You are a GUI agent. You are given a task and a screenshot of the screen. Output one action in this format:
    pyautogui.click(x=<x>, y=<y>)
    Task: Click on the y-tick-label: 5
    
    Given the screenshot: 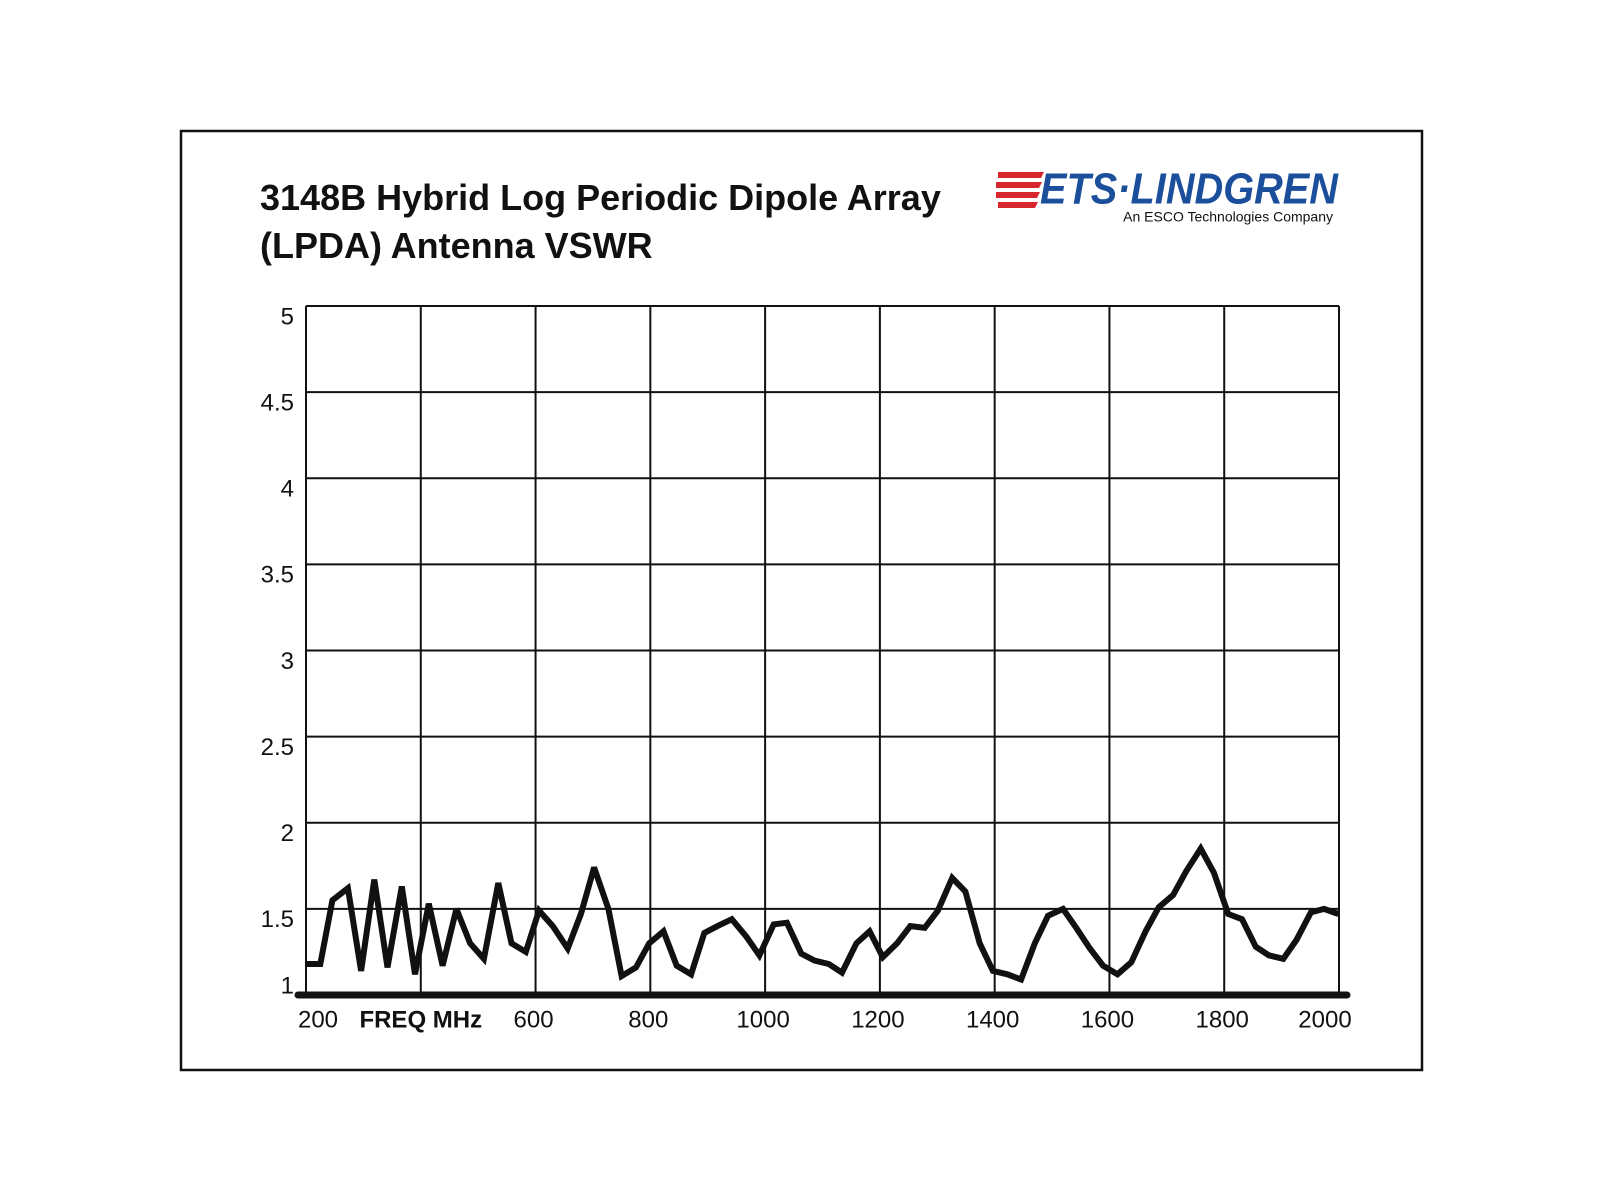 What is the action you would take?
    pyautogui.click(x=287, y=316)
    